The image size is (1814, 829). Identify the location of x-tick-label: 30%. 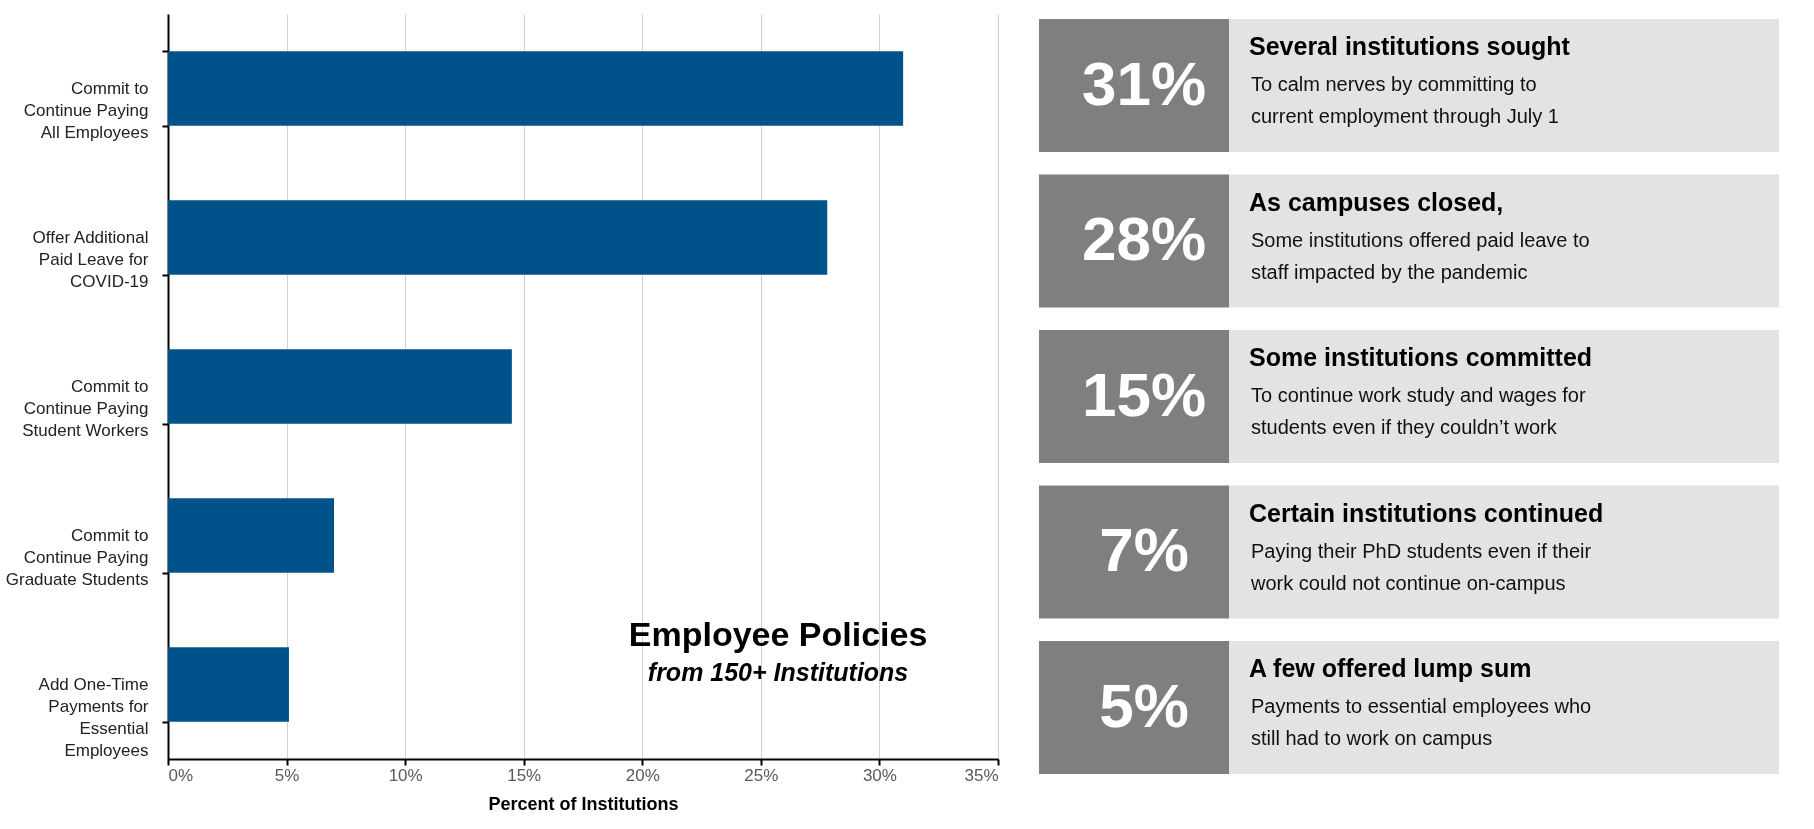
(879, 775).